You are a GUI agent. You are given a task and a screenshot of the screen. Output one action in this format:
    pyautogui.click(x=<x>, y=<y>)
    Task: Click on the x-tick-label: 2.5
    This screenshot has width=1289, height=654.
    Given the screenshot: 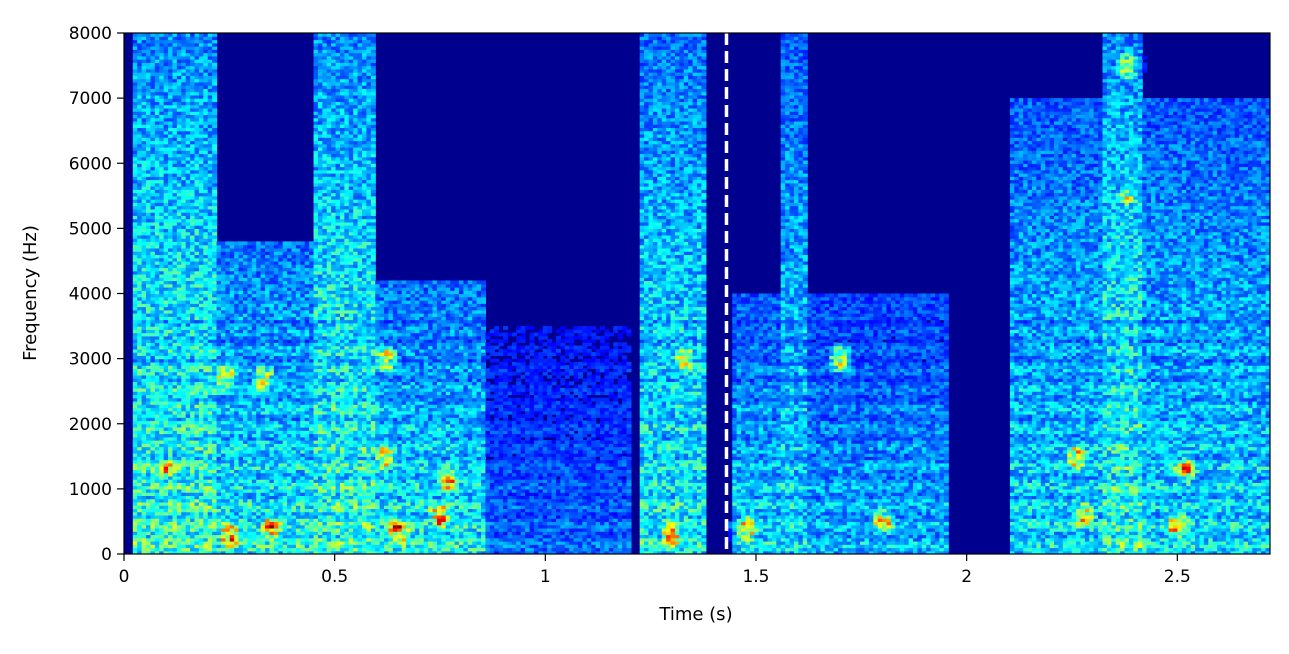 What is the action you would take?
    pyautogui.click(x=1177, y=577)
    